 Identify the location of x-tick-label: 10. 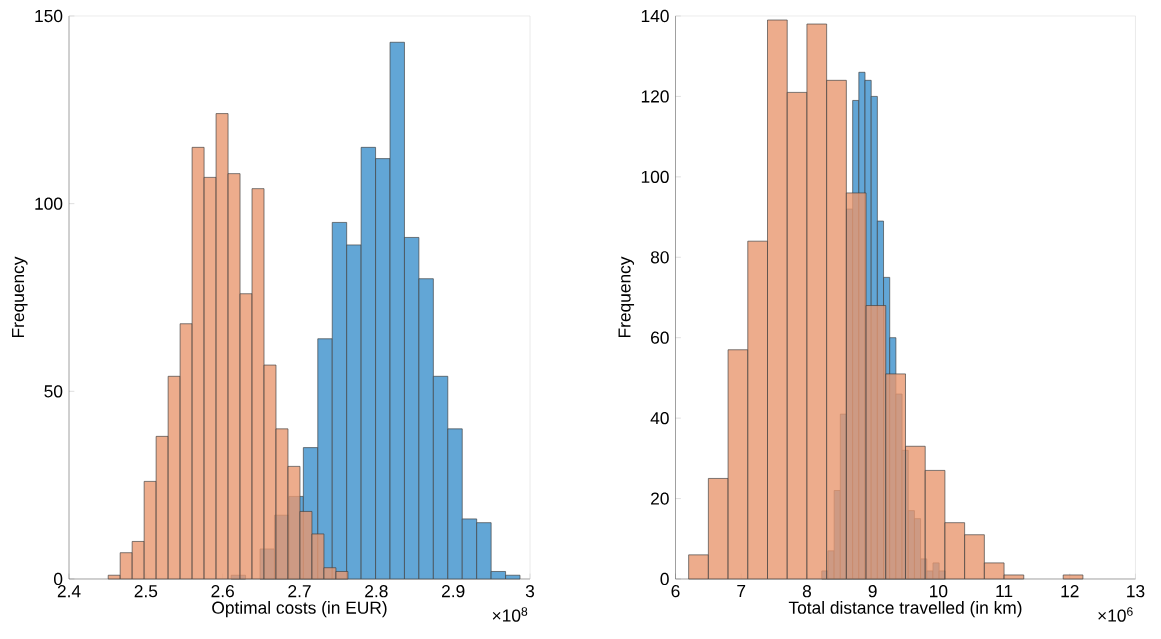
(939, 591).